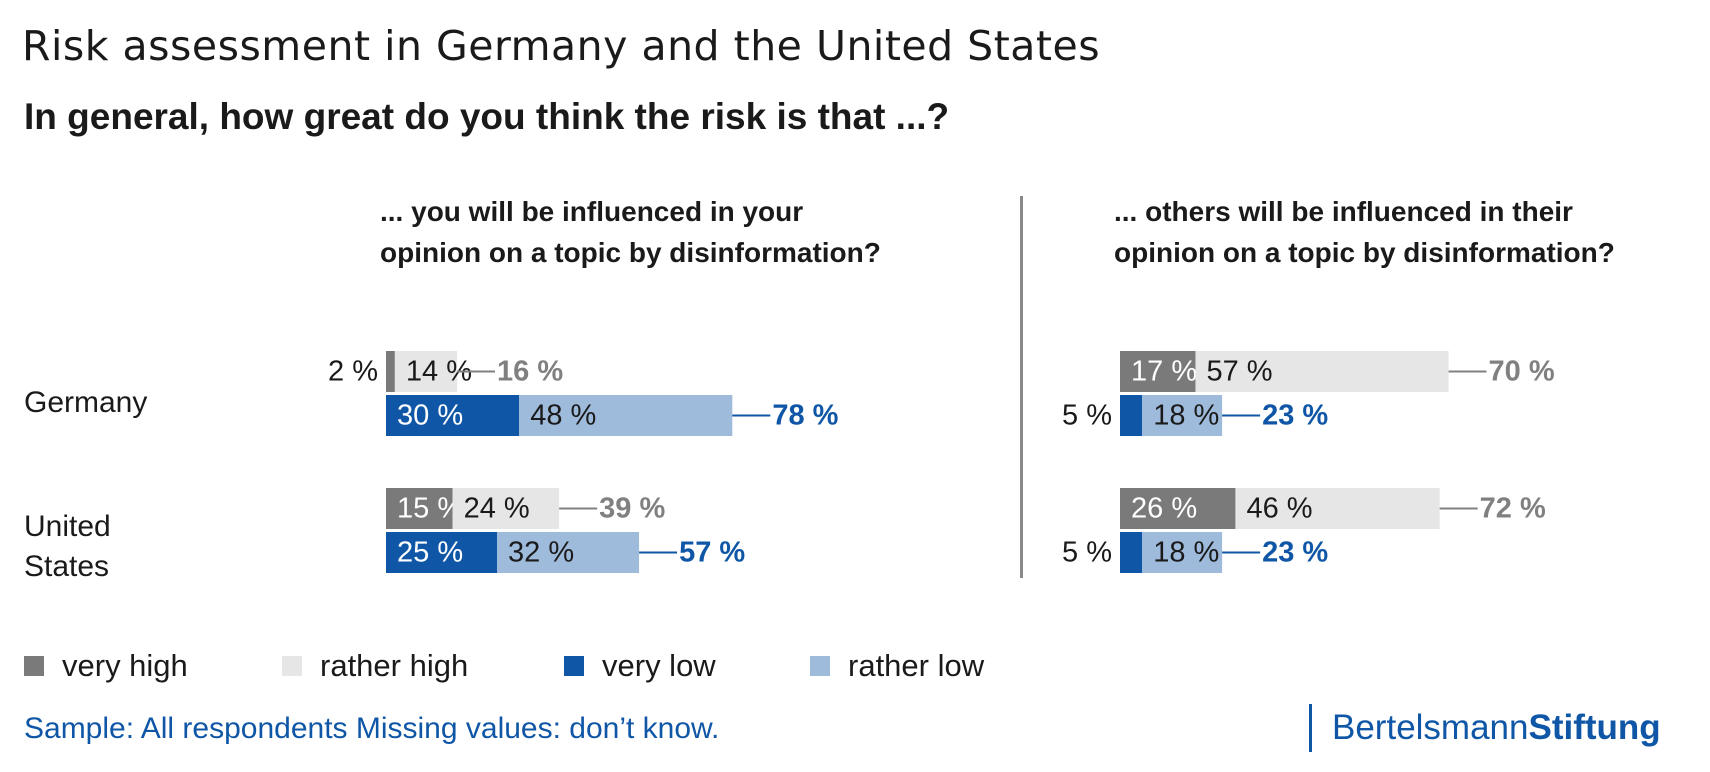  What do you see at coordinates (1522, 372) in the screenshot?
I see `label-others-germany-high-total: 70 %` at bounding box center [1522, 372].